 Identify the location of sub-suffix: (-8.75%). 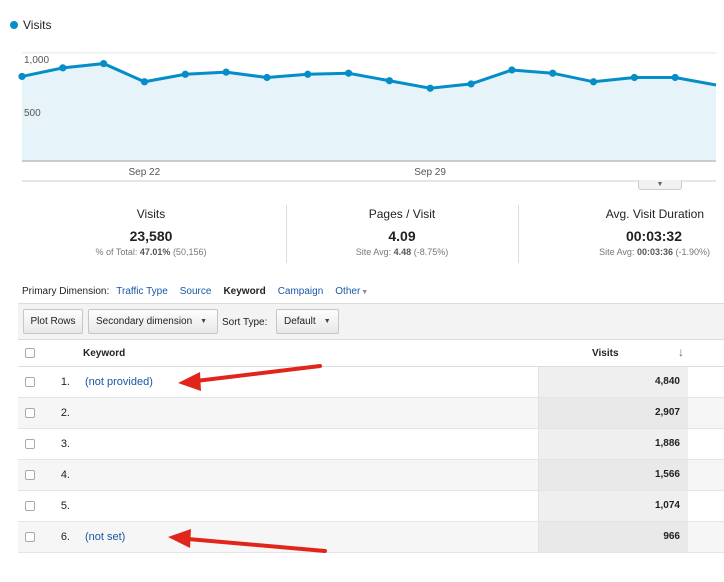
(431, 252).